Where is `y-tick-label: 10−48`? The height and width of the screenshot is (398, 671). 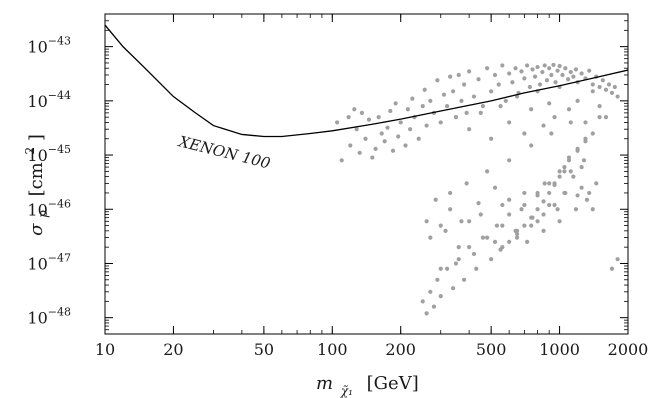 y-tick-label: 10−48 is located at coordinates (49, 317).